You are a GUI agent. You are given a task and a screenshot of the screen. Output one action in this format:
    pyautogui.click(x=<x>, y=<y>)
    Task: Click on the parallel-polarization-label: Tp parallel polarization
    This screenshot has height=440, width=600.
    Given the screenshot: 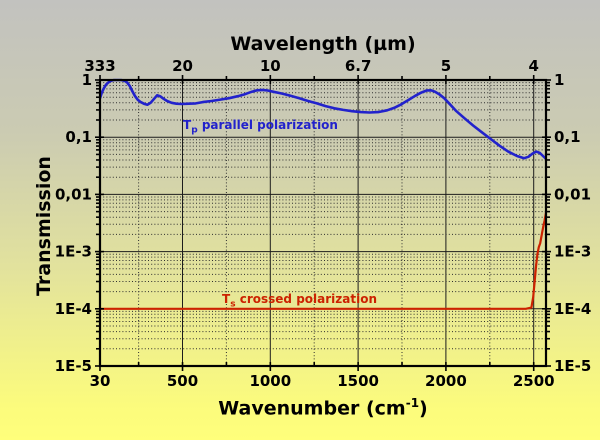 What is the action you would take?
    pyautogui.click(x=260, y=126)
    